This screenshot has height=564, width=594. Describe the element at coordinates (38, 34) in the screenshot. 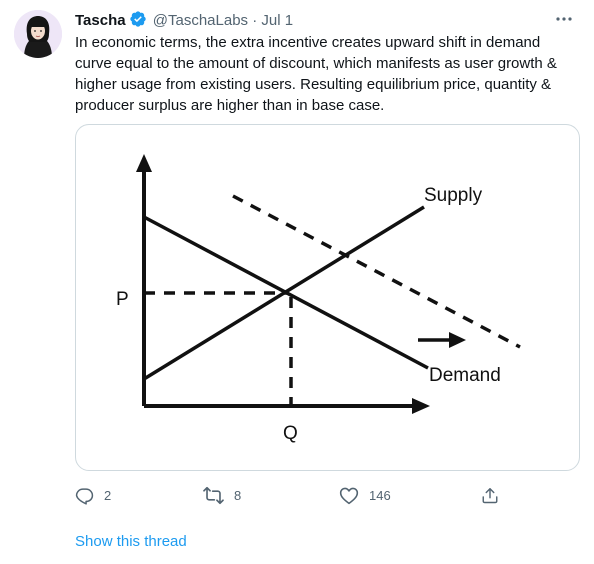

I see `avatar` at that location.